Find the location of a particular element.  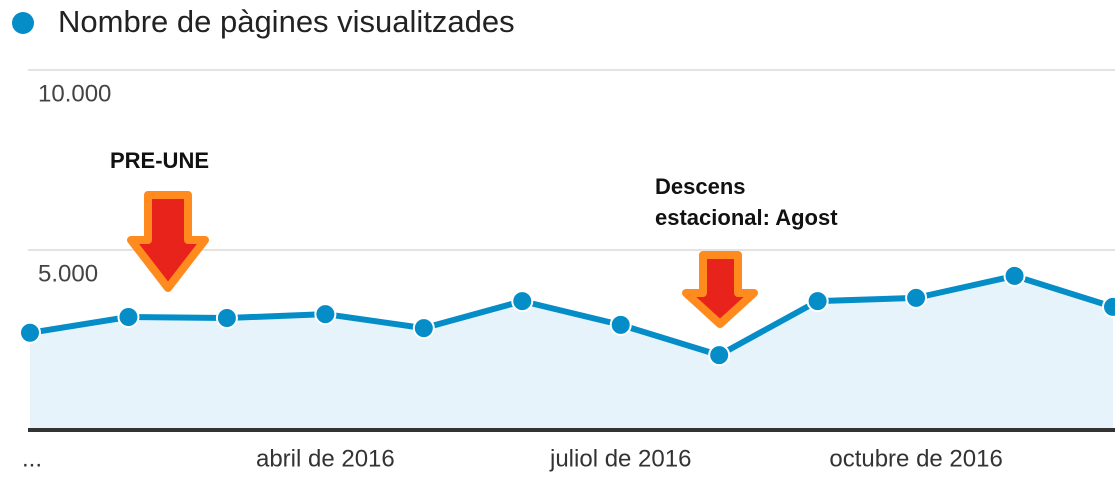

x-tick-label: juliol de 2016 is located at coordinates (620, 458).